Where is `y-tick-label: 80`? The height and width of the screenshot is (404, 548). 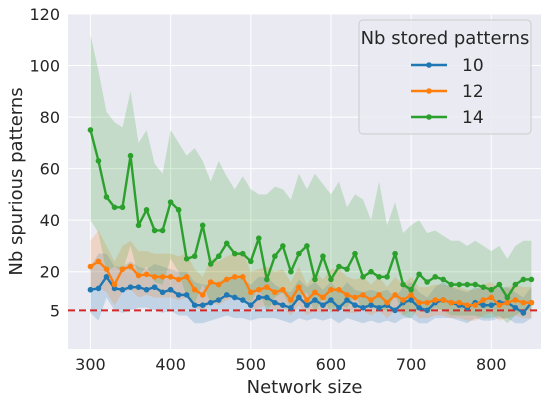
y-tick-label: 80 is located at coordinates (50, 117).